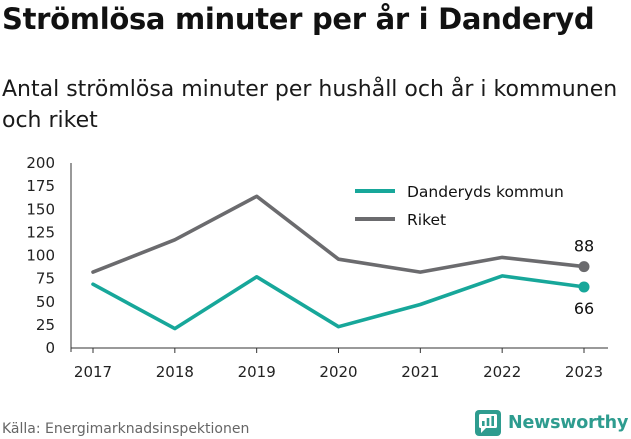  Describe the element at coordinates (584, 372) in the screenshot. I see `x-tick-label: 2023` at that location.